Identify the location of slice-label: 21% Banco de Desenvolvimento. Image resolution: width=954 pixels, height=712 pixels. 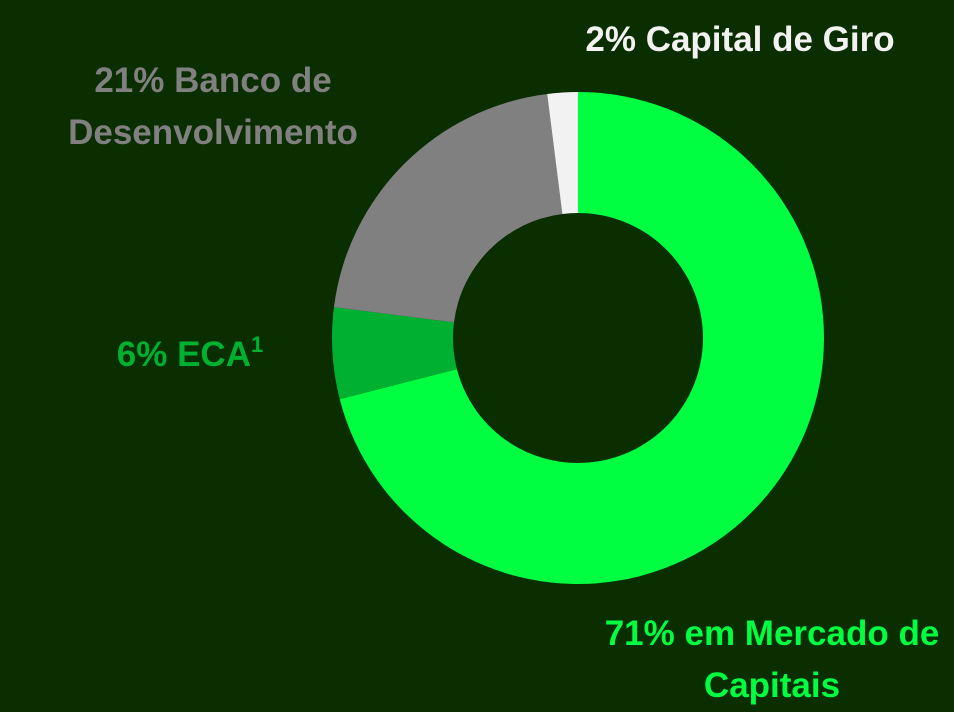
(213, 107).